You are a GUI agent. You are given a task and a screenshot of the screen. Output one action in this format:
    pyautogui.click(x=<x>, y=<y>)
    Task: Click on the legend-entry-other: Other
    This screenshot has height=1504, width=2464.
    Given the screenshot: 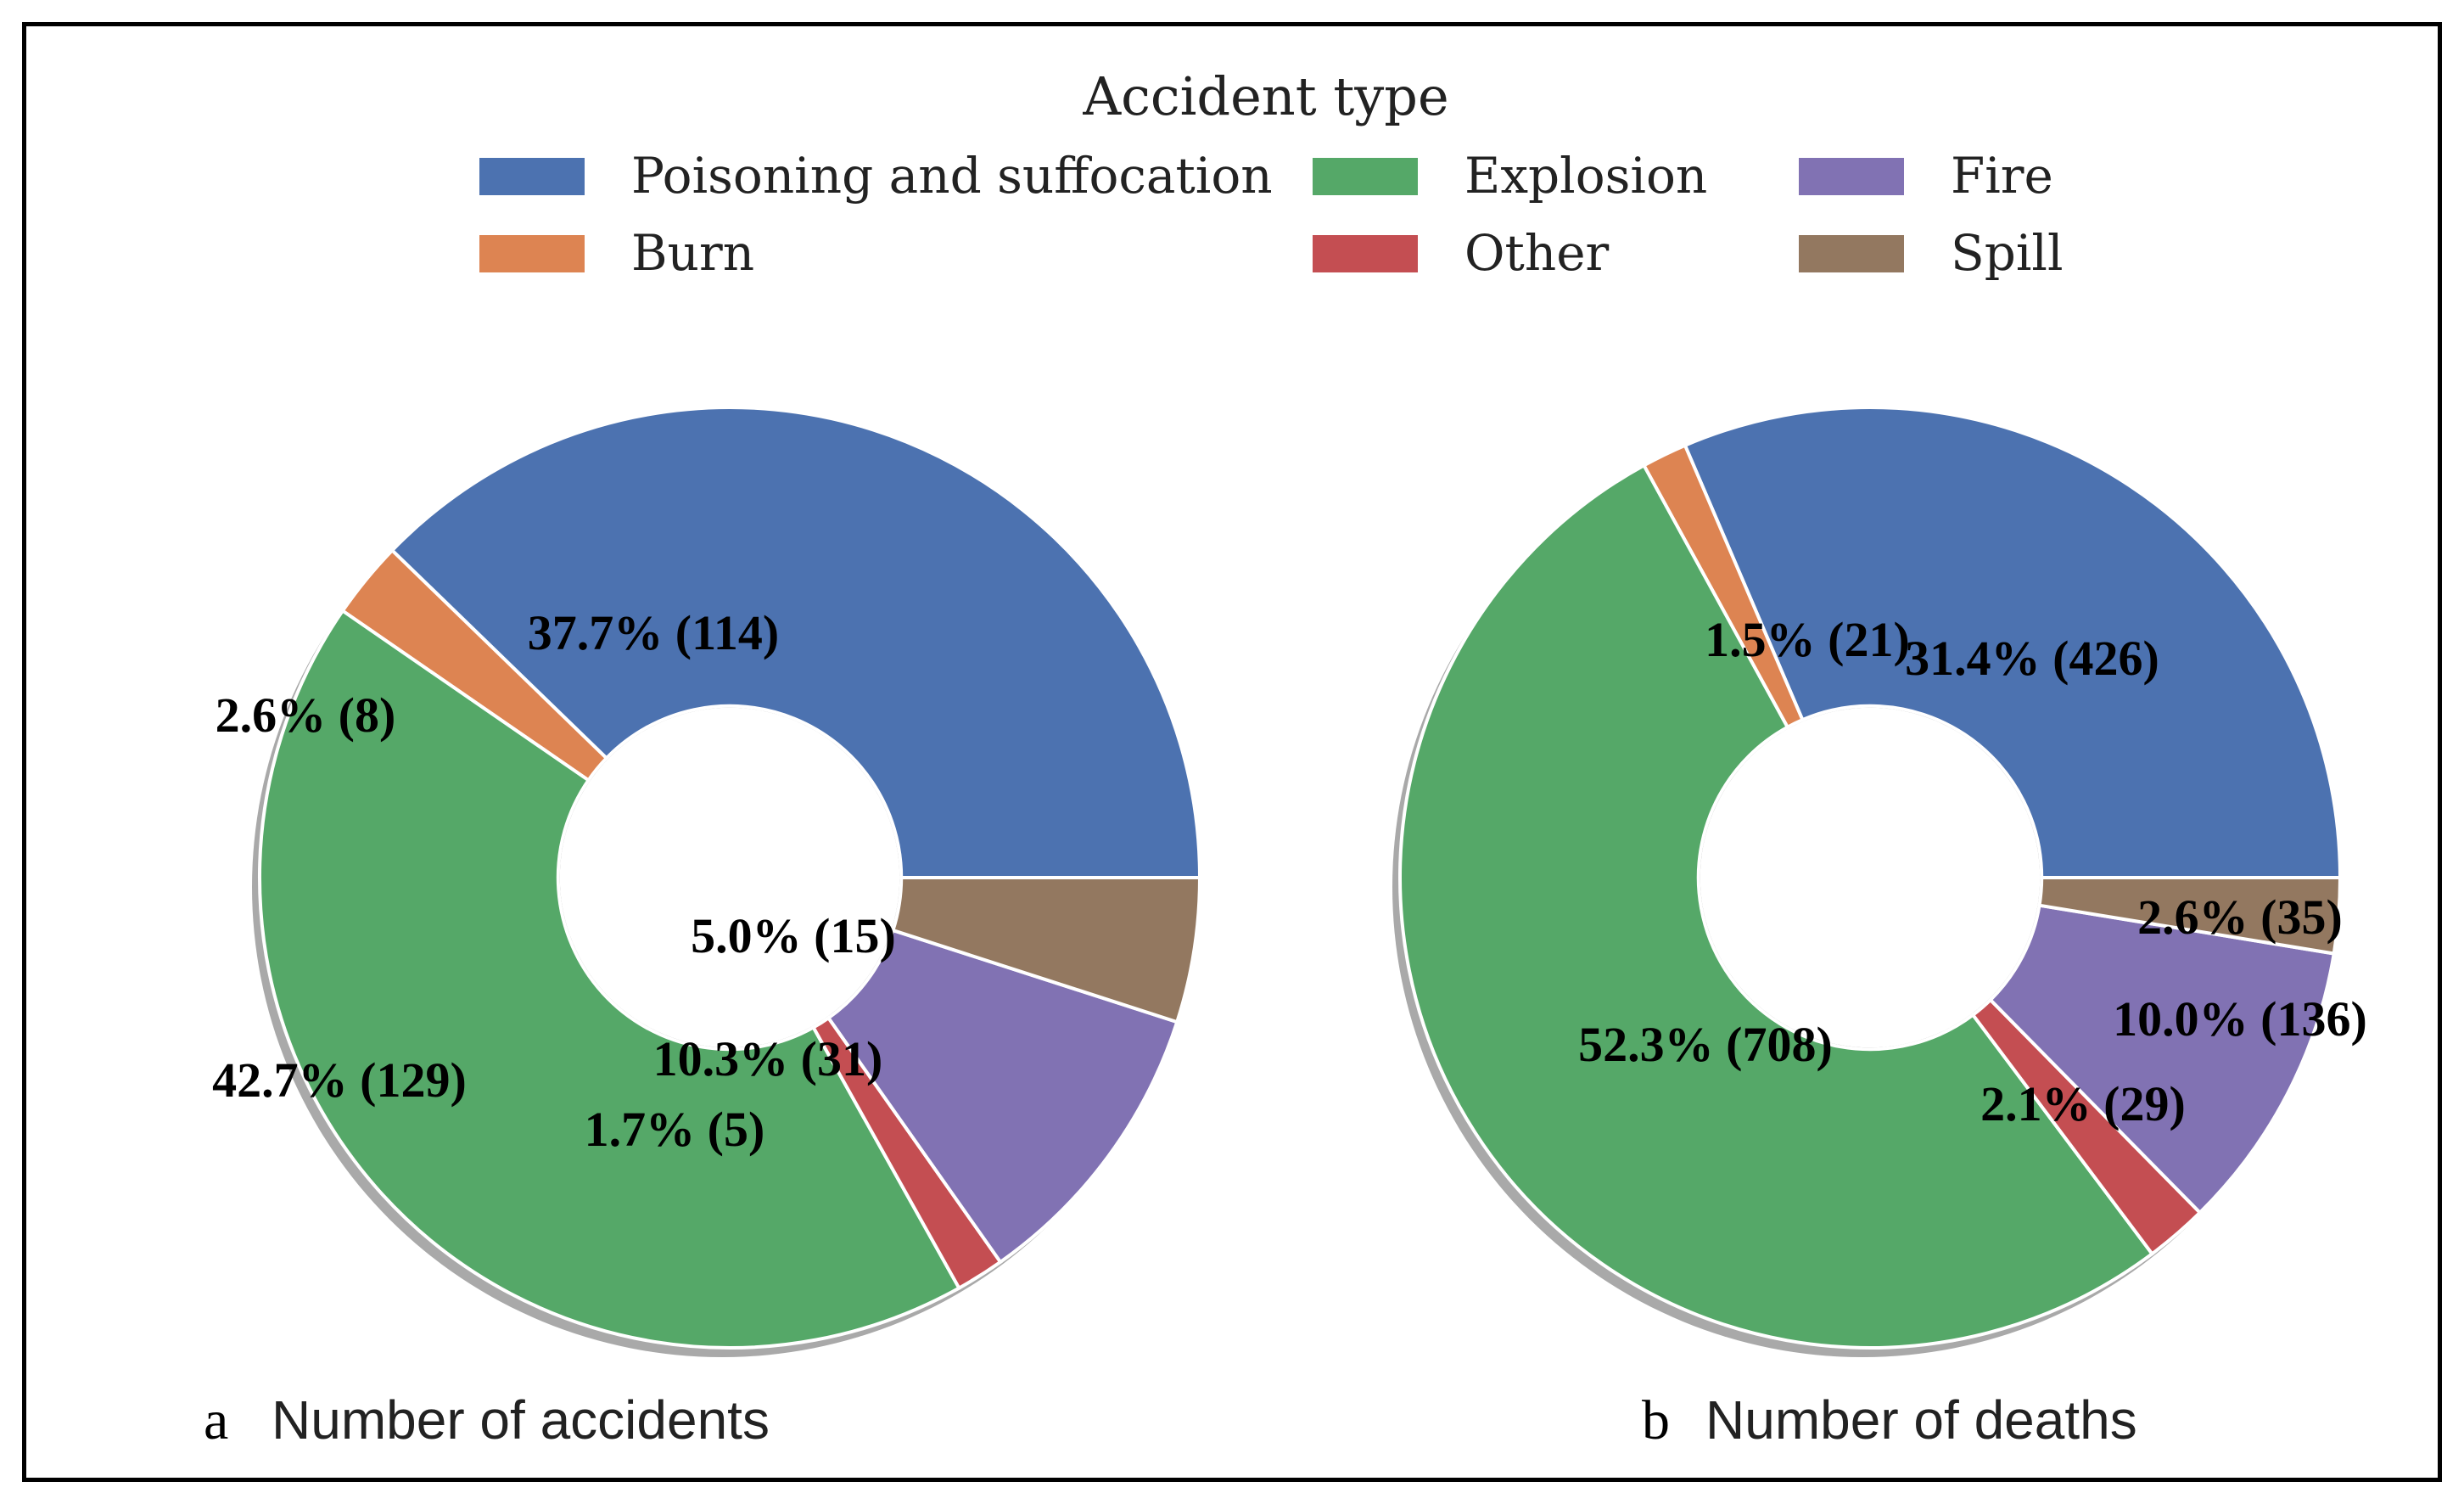 What is the action you would take?
    pyautogui.click(x=1461, y=253)
    